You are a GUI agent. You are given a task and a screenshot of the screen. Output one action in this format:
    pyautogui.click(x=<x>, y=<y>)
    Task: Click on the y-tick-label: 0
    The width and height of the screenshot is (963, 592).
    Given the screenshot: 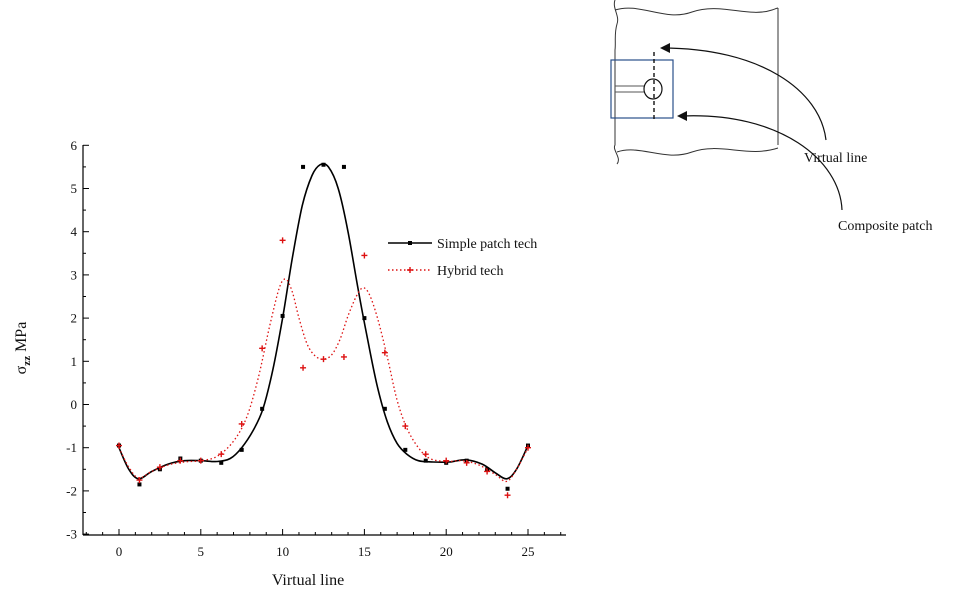 What is the action you would take?
    pyautogui.click(x=74, y=404)
    